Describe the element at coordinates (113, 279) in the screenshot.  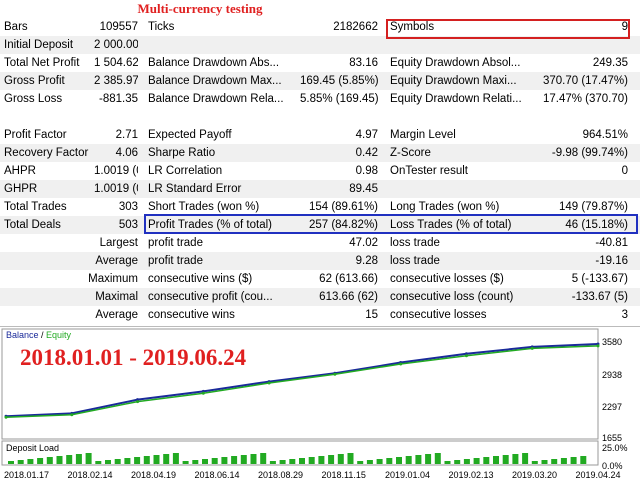
I see `label-cell: Maximum` at that location.